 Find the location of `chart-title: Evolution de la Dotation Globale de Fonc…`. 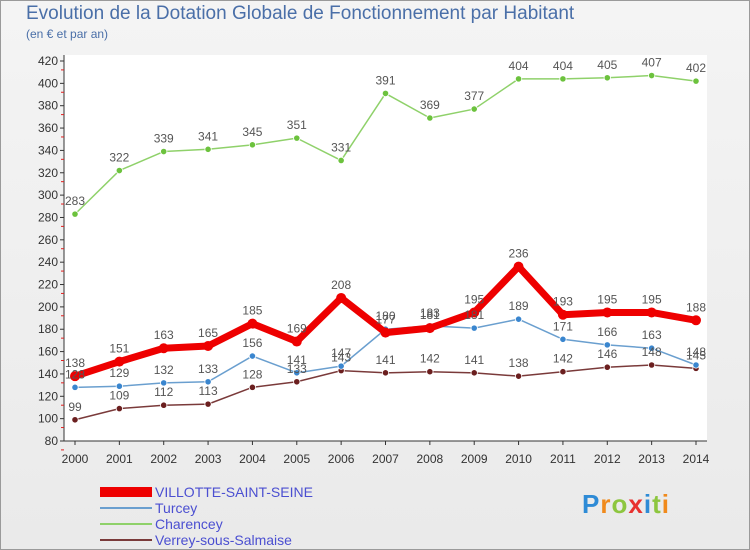

chart-title: Evolution de la Dotation Globale de Fonc… is located at coordinates (300, 13).